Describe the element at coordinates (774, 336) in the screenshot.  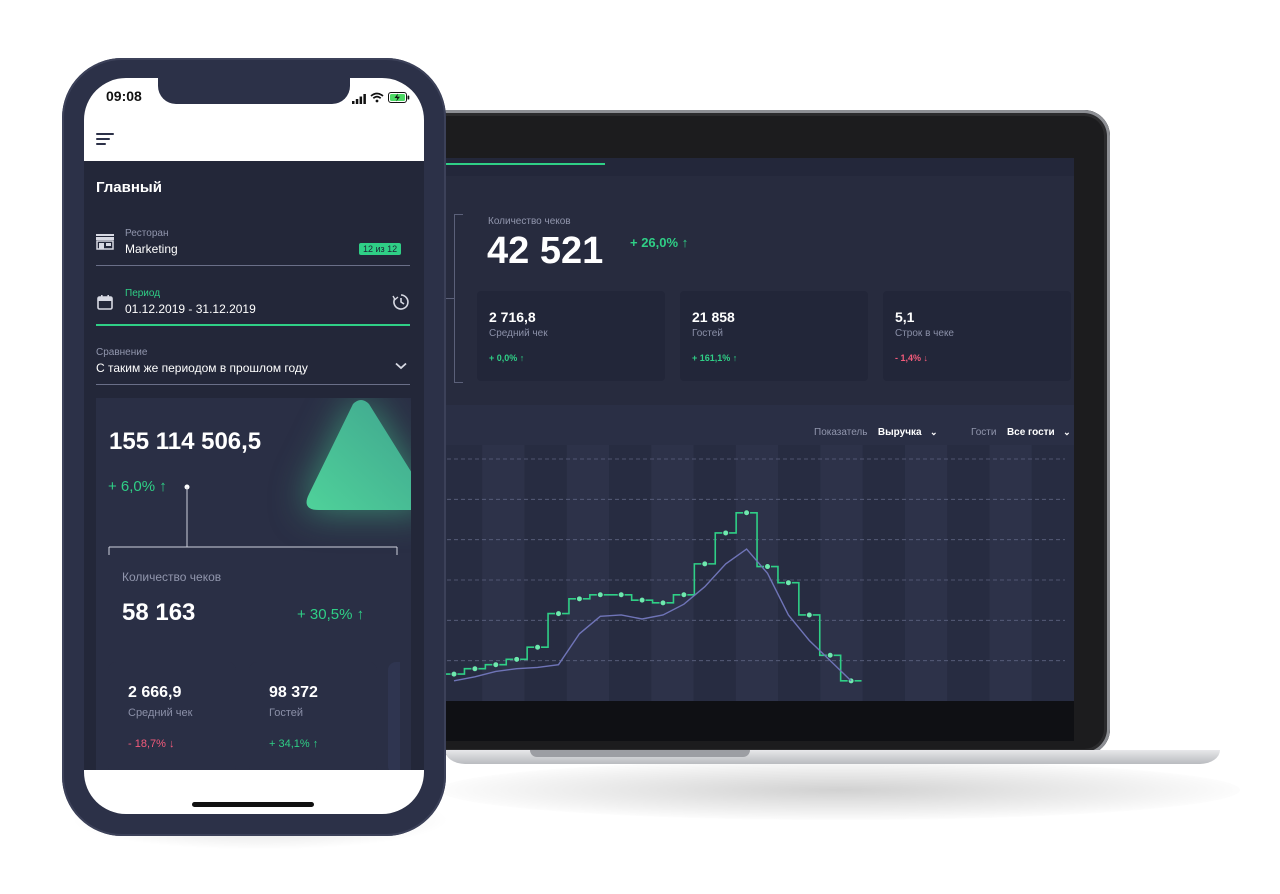
I see `guests-card: 21 858 Гостей + 161,1% ↑` at that location.